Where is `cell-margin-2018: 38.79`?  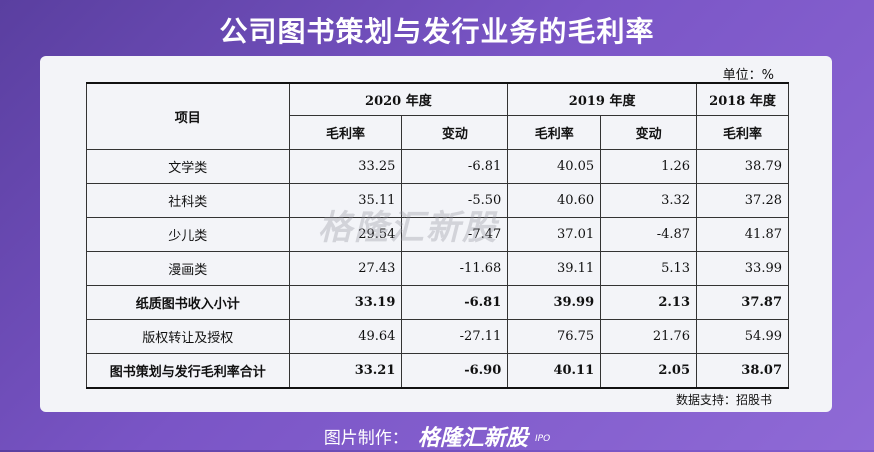 cell-margin-2018: 38.79 is located at coordinates (742, 166).